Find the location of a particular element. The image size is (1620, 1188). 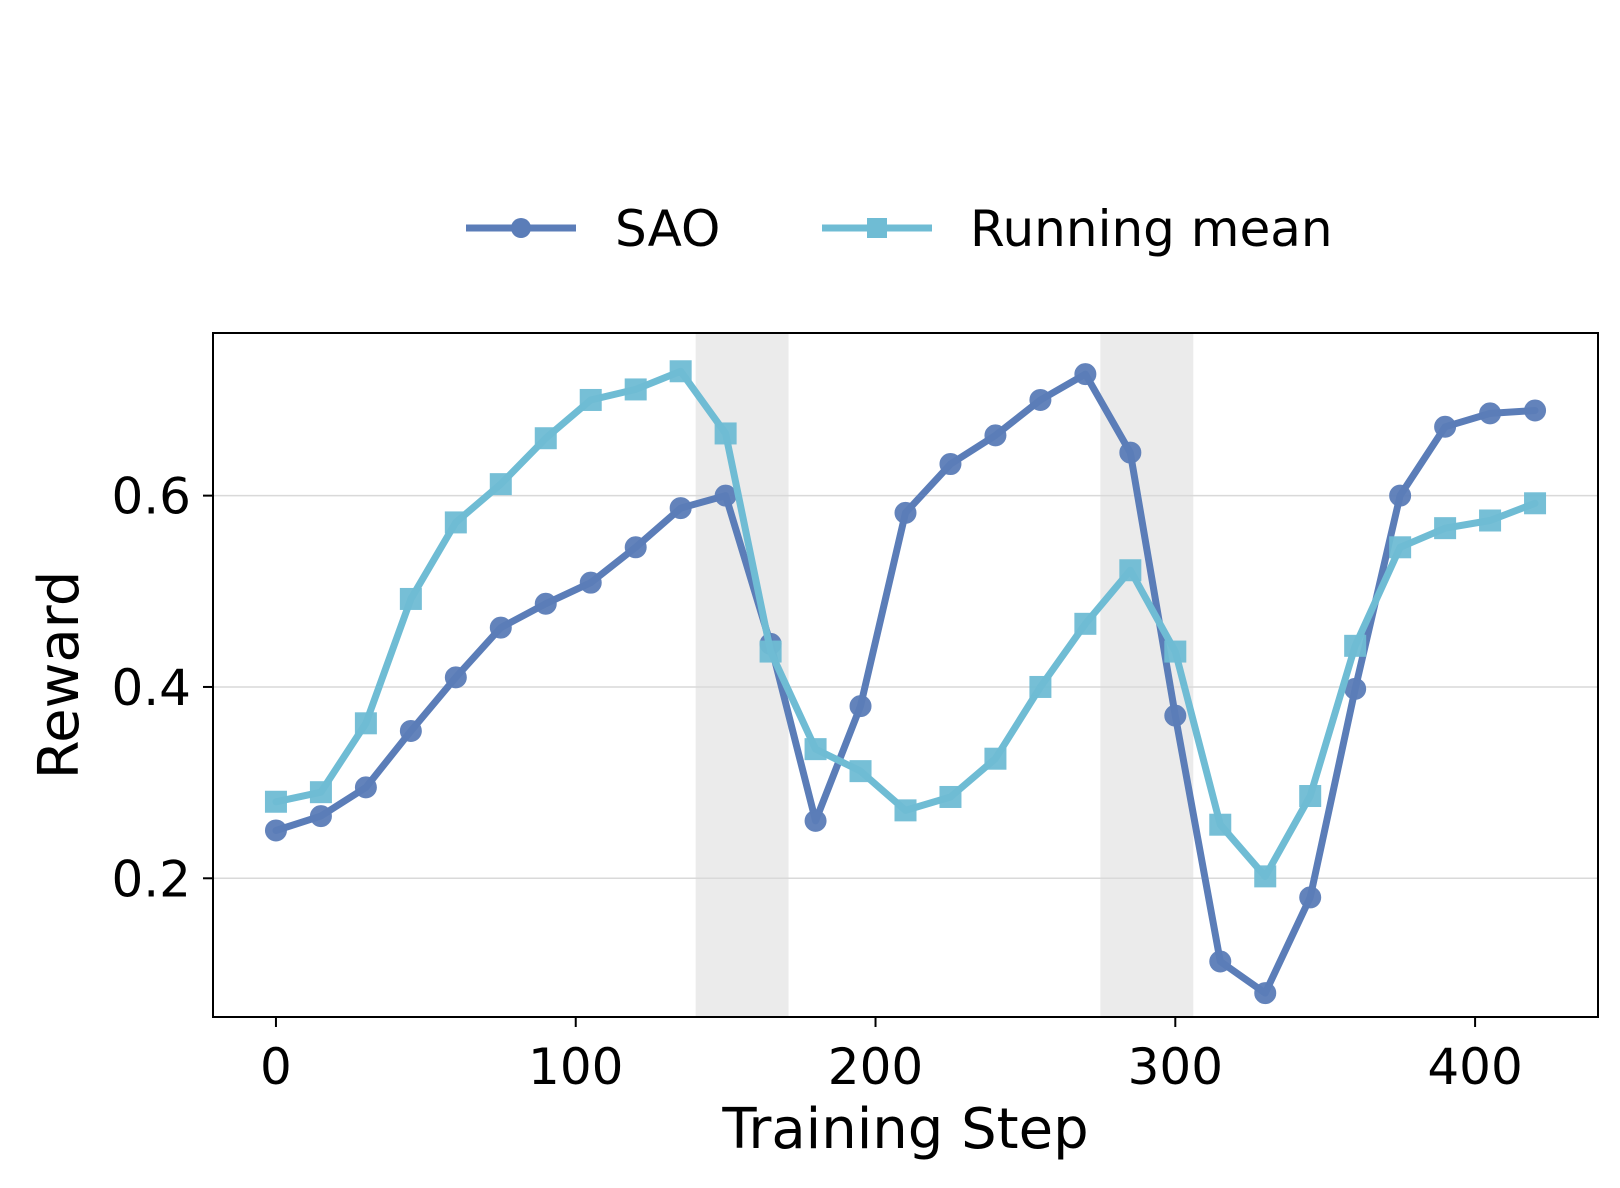

x-tick-label: 100 is located at coordinates (575, 1067).